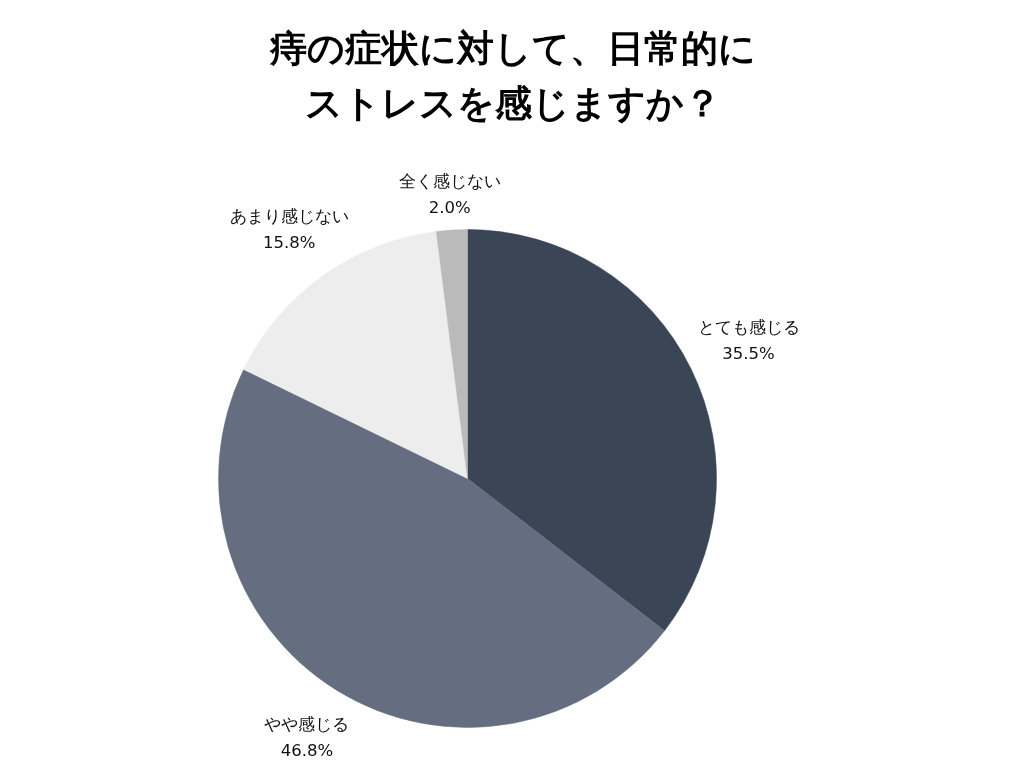 This screenshot has height=768, width=1024. I want to click on data-label: 46.8%, so click(307, 750).